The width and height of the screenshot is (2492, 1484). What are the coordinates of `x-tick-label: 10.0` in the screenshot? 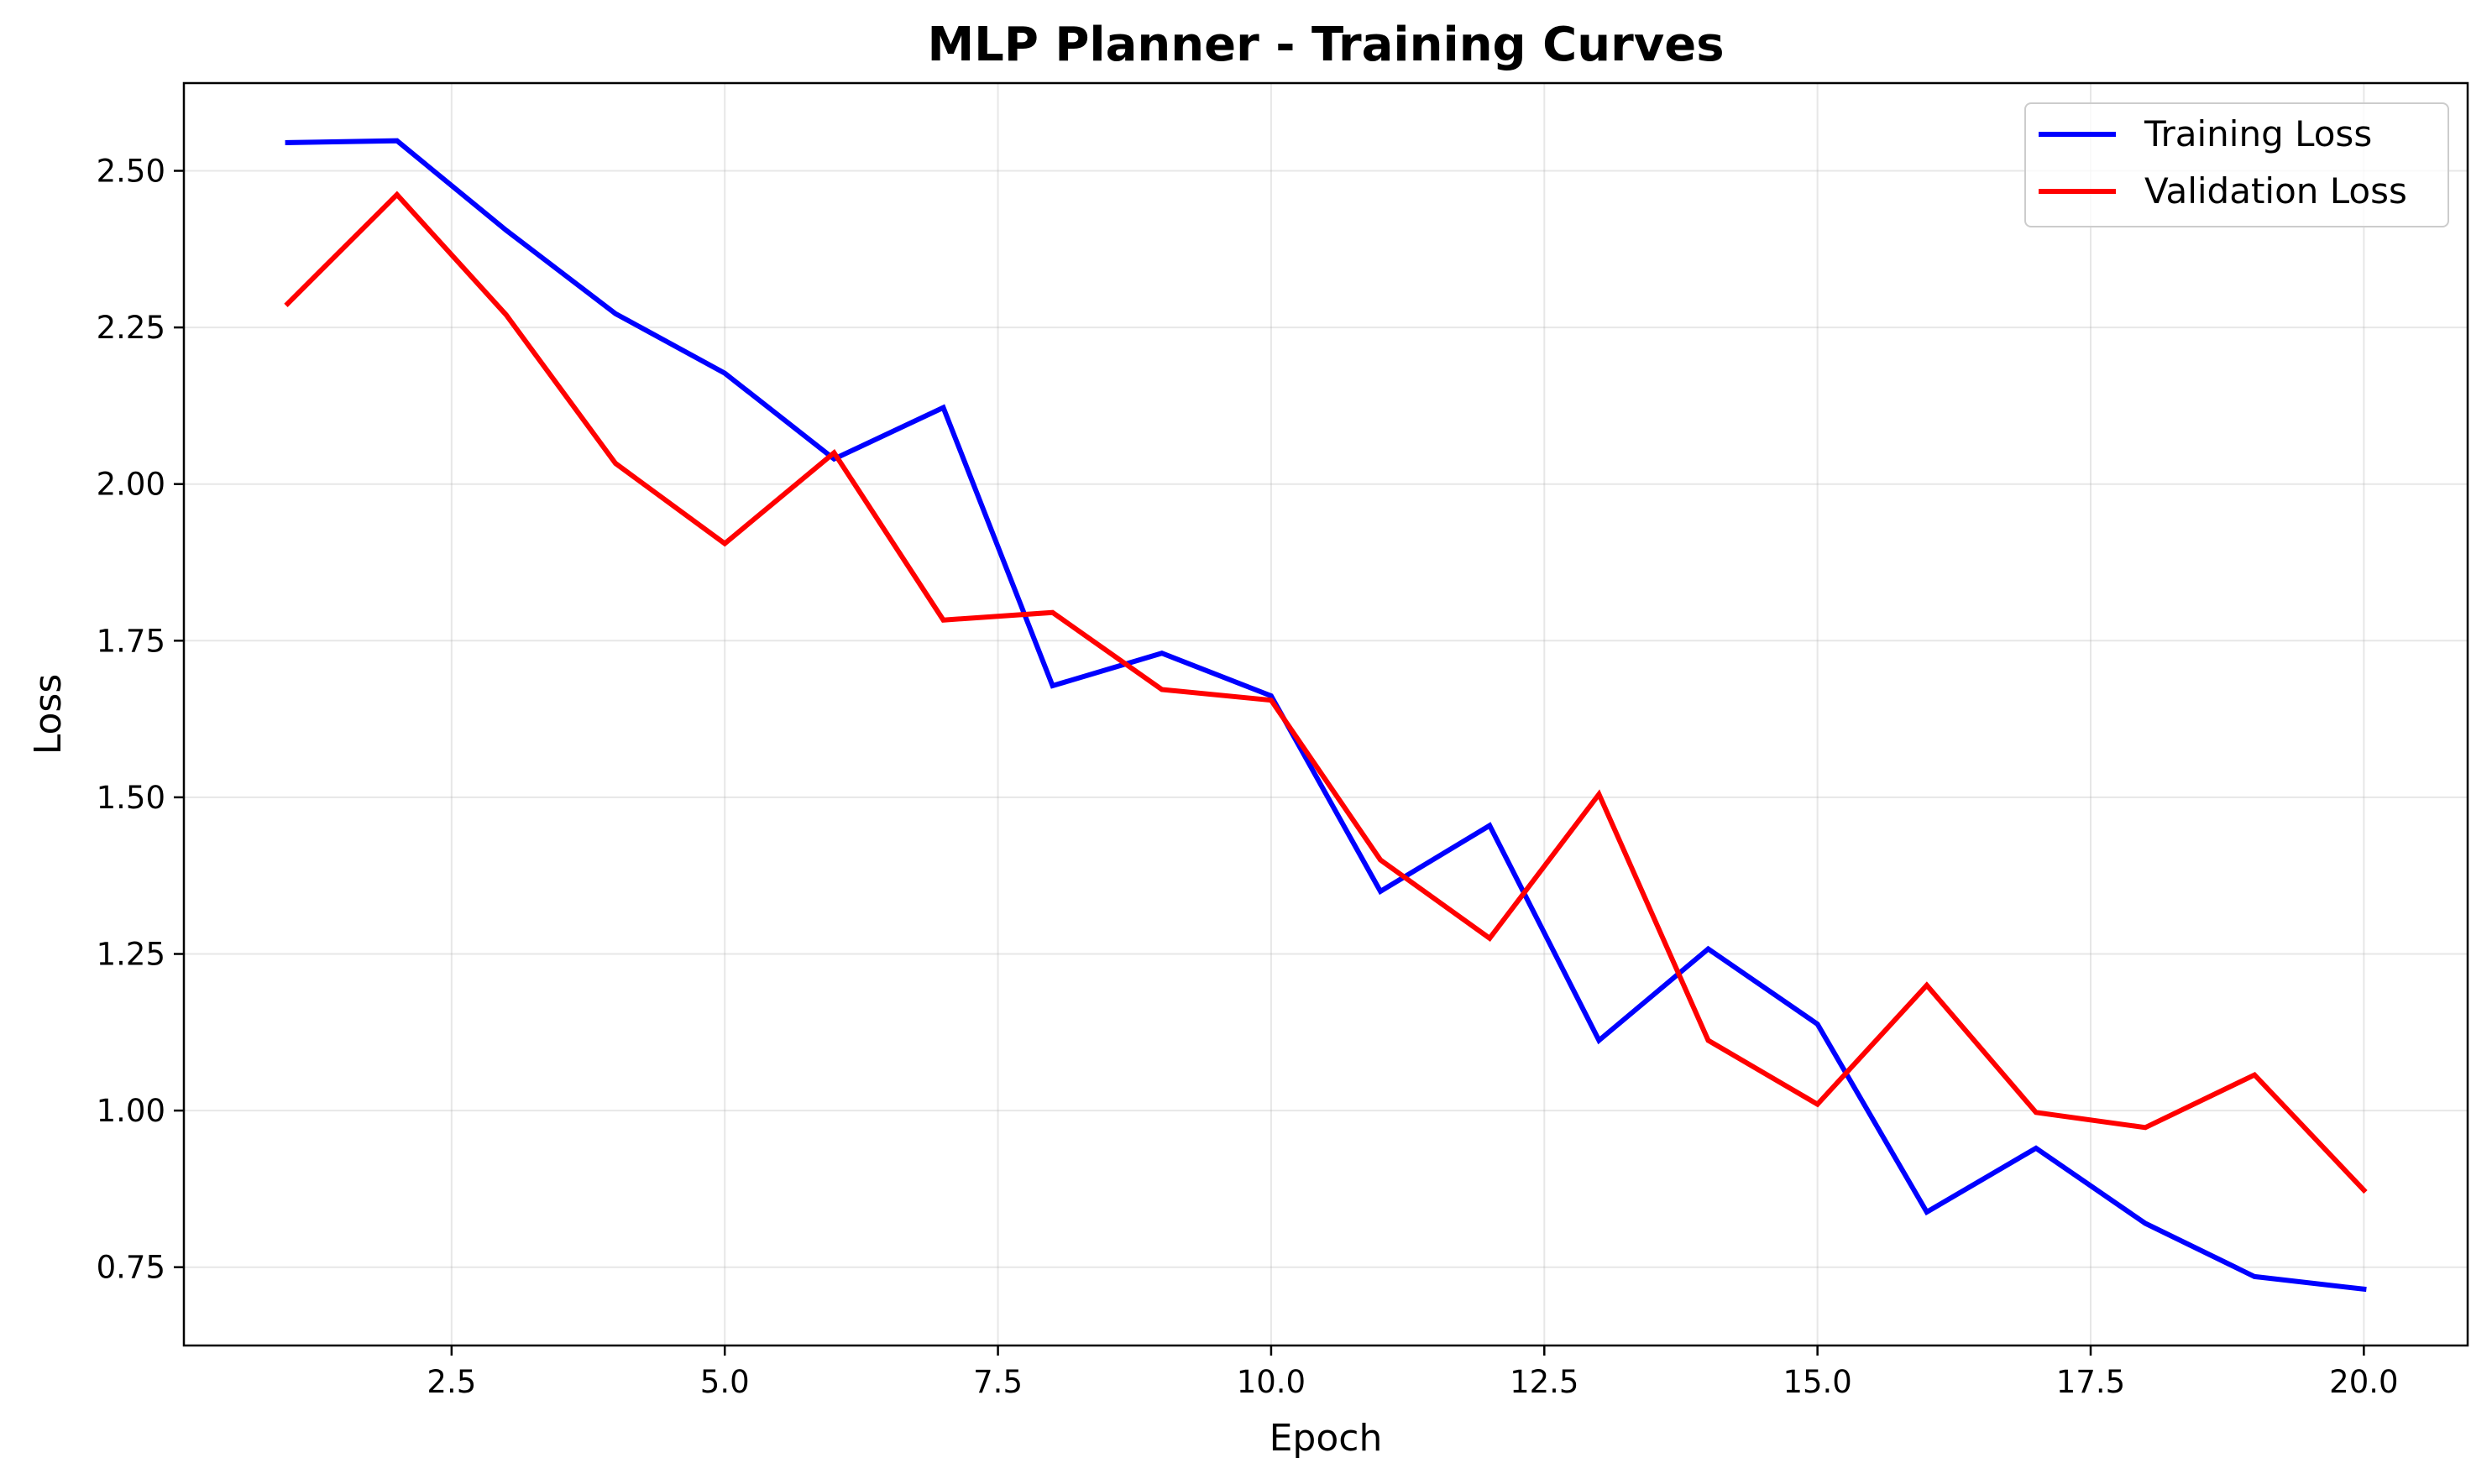 It's located at (1271, 1382).